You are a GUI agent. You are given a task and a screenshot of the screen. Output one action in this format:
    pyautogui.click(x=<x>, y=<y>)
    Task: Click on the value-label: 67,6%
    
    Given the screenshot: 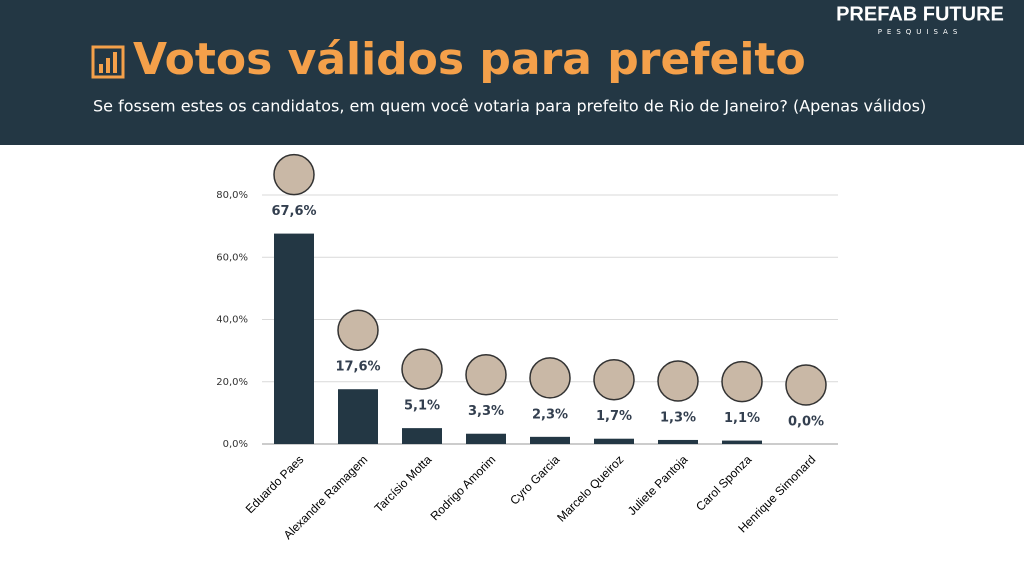 What is the action you would take?
    pyautogui.click(x=293, y=211)
    